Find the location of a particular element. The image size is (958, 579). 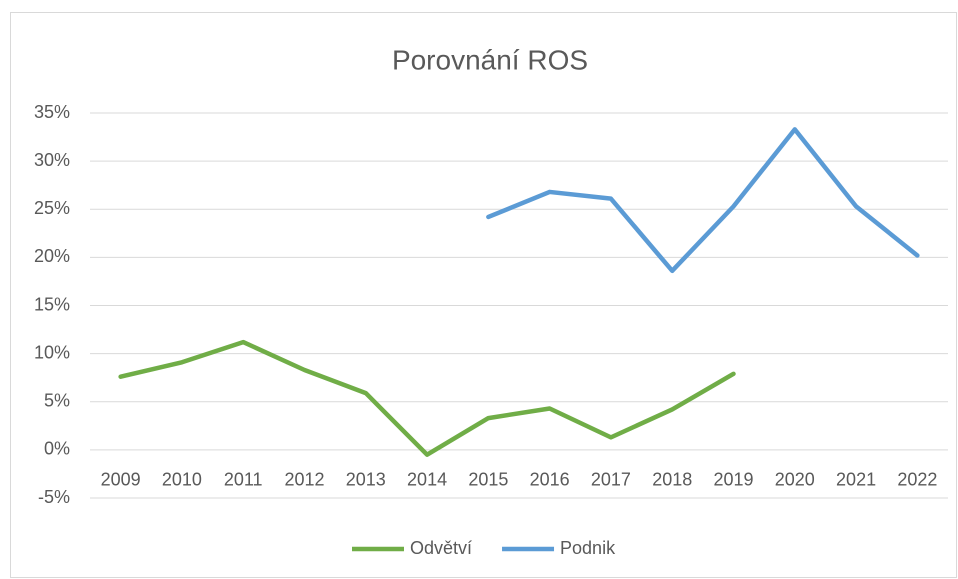

x-tick-label: 2014 is located at coordinates (427, 480).